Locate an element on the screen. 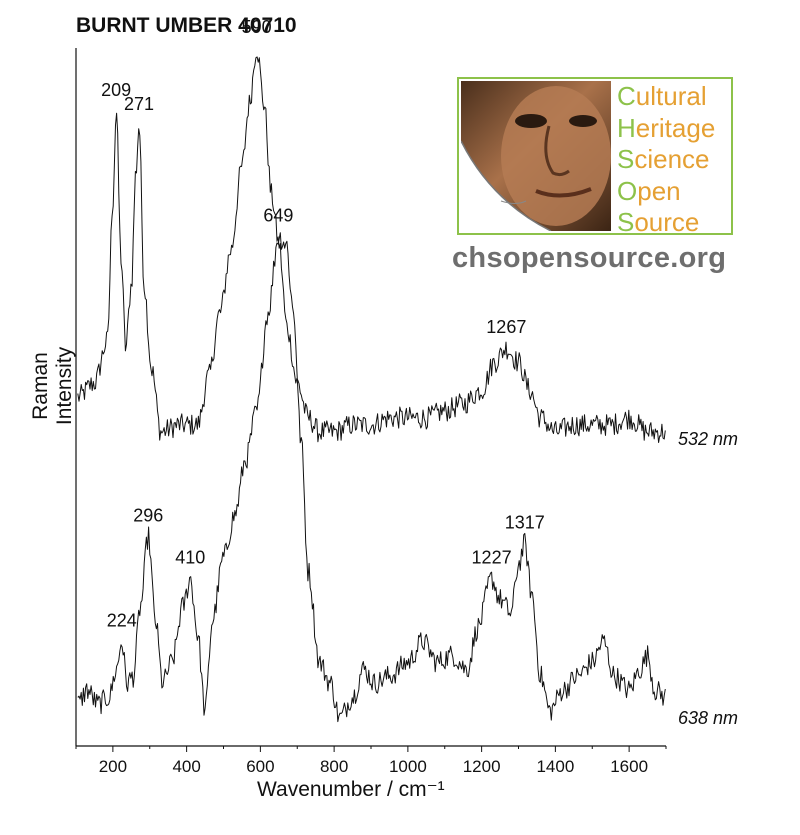  peak-label: 224 is located at coordinates (122, 620).